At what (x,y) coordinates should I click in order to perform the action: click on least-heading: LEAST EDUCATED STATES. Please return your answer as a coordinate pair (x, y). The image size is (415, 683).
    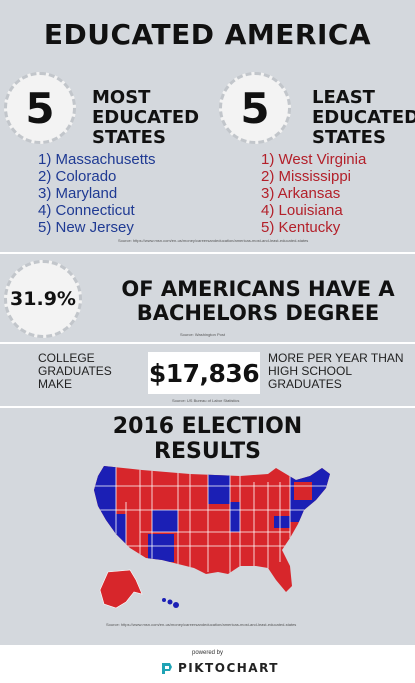
    Looking at the image, I should click on (363, 118).